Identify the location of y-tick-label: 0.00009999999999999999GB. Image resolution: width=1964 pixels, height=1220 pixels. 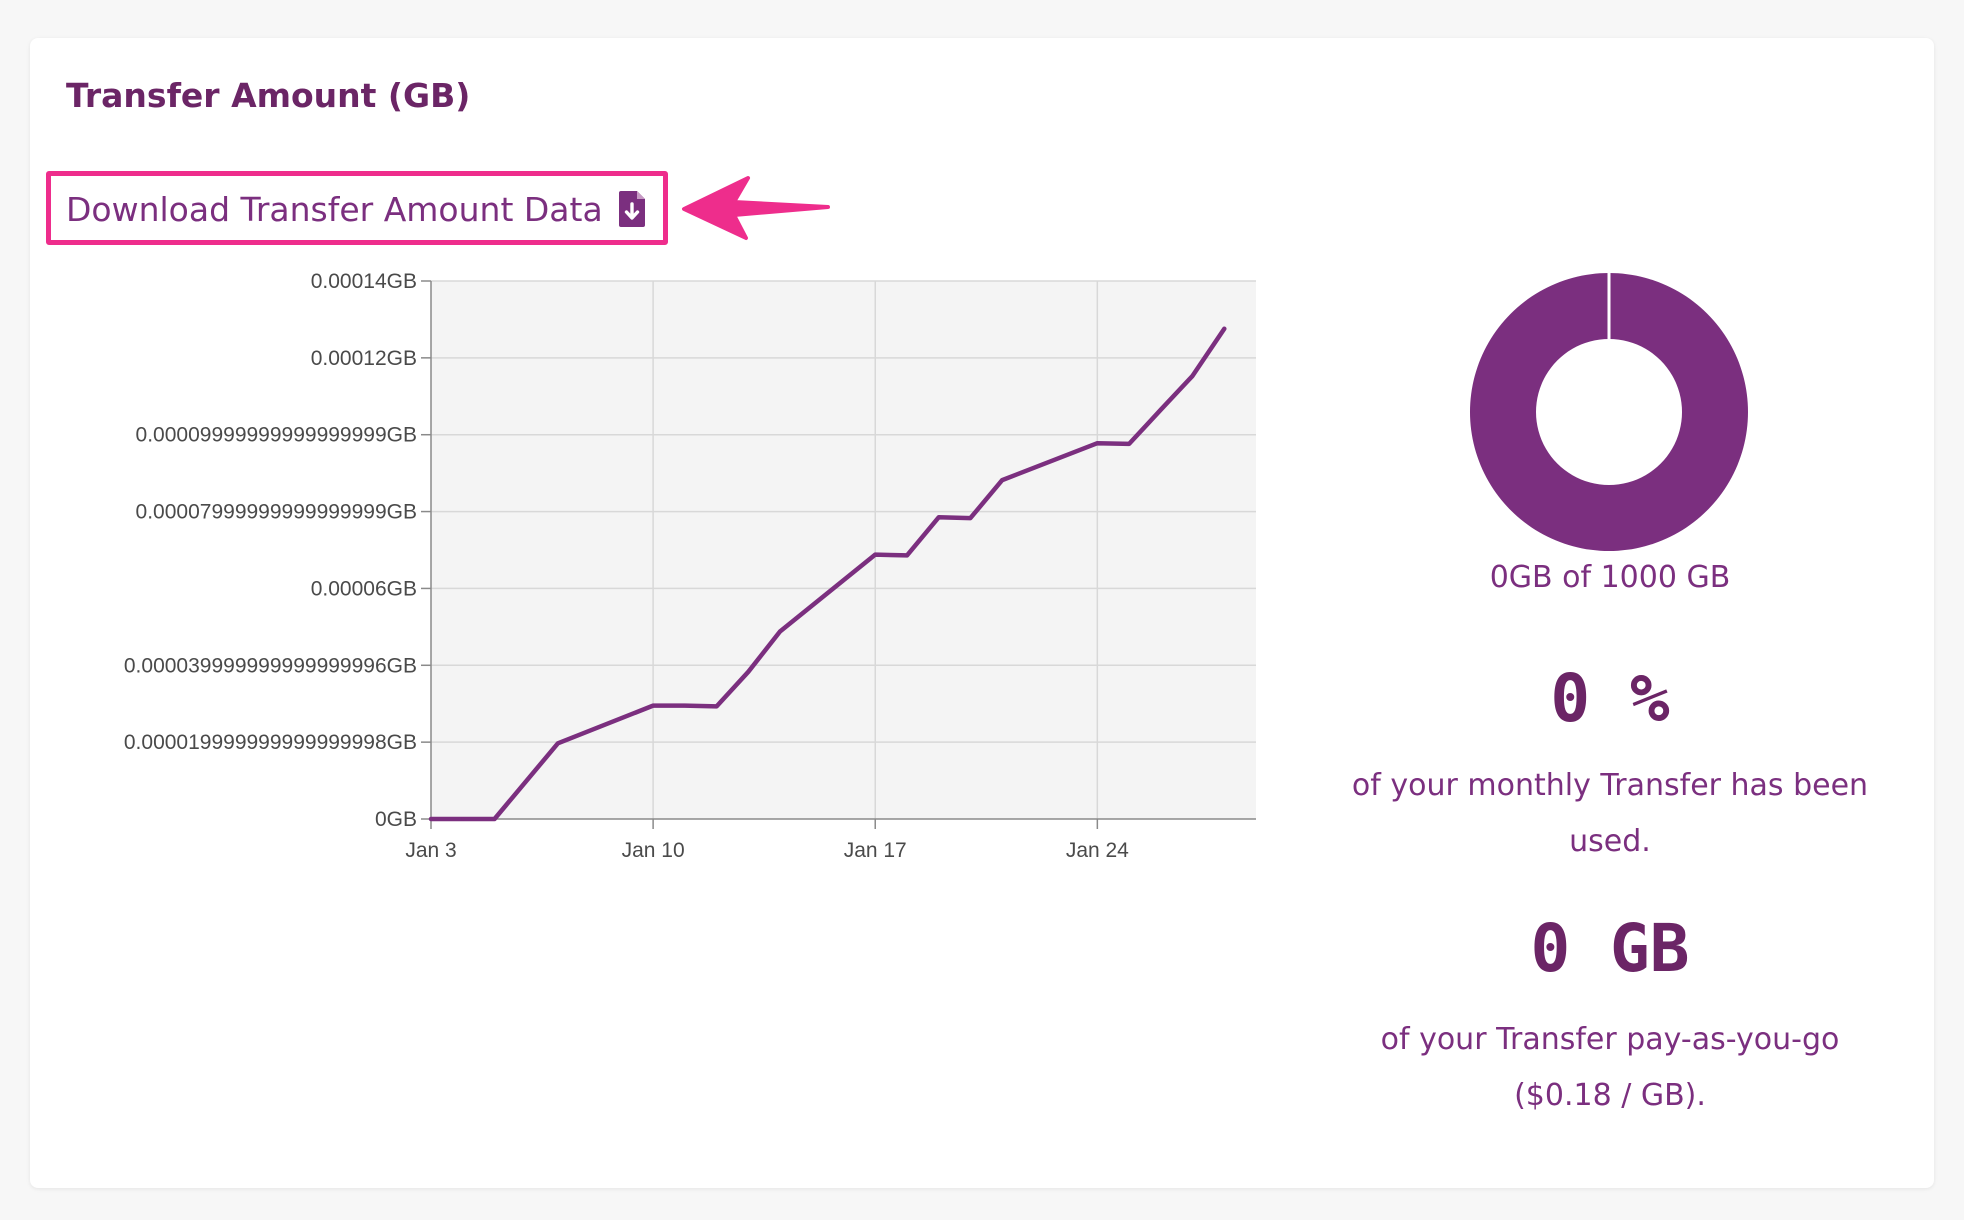
(276, 435).